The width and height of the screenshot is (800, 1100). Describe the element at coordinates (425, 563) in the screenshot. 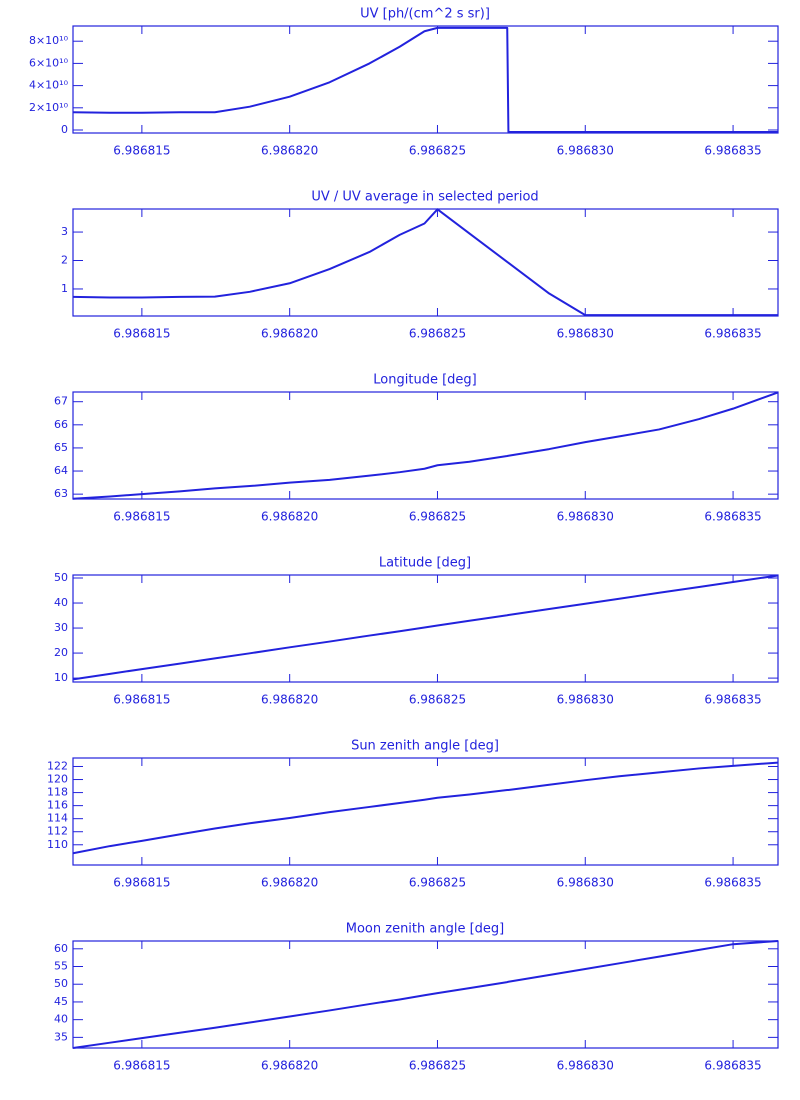

I see `chart-title: Latitude [deg]` at that location.